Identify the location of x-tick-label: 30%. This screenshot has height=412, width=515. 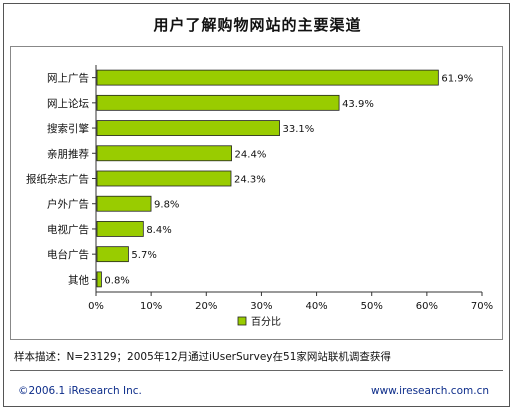
(261, 306).